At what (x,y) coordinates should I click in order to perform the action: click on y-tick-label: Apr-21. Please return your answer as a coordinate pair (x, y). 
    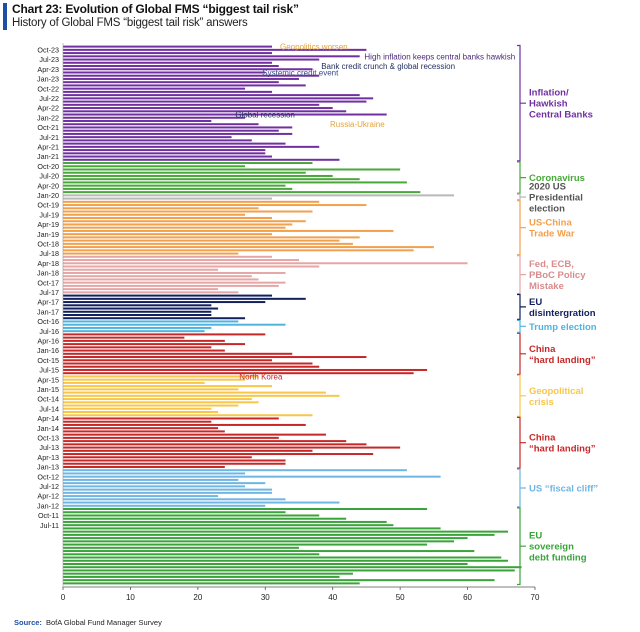
    Looking at the image, I should click on (48, 146).